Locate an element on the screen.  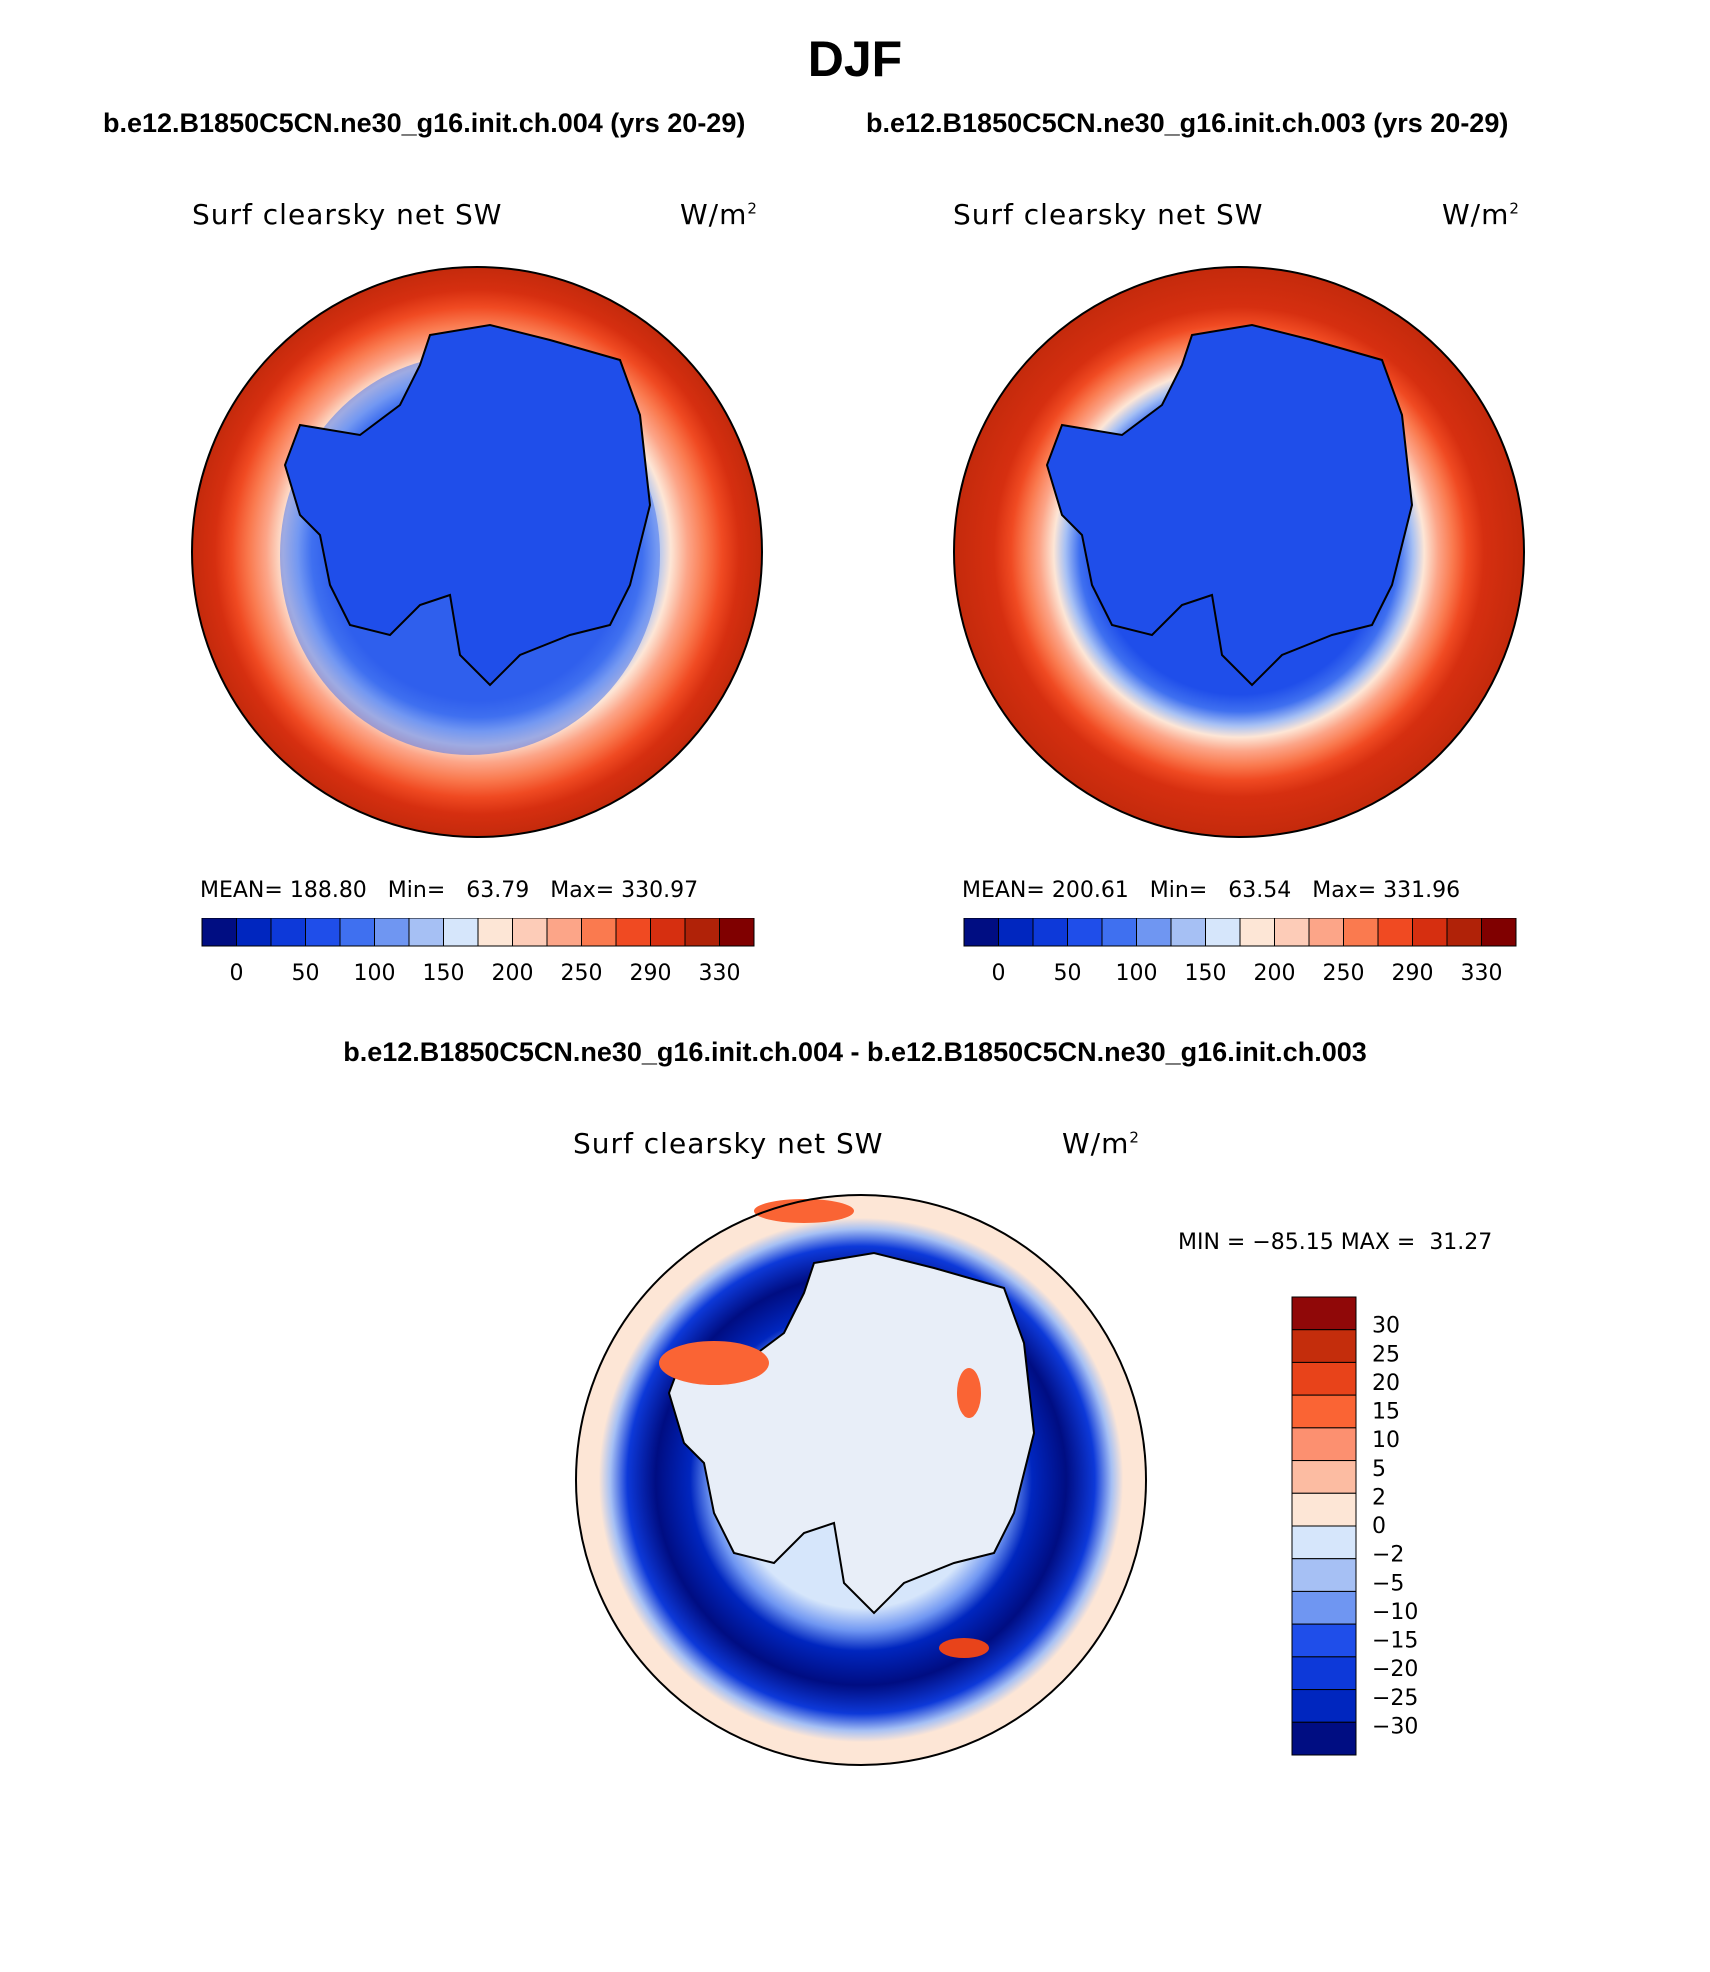
case-a-colorbar-tick-label: 50 is located at coordinates (306, 973).